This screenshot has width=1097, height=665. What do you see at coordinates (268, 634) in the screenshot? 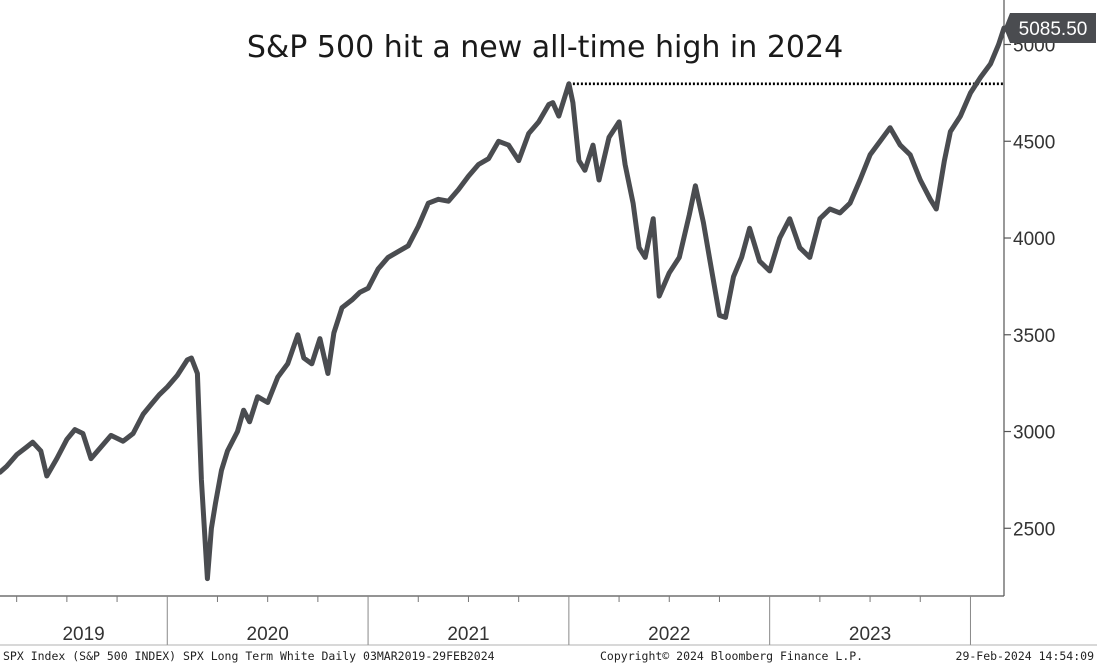
I see `x-year-label-2020: 2020` at bounding box center [268, 634].